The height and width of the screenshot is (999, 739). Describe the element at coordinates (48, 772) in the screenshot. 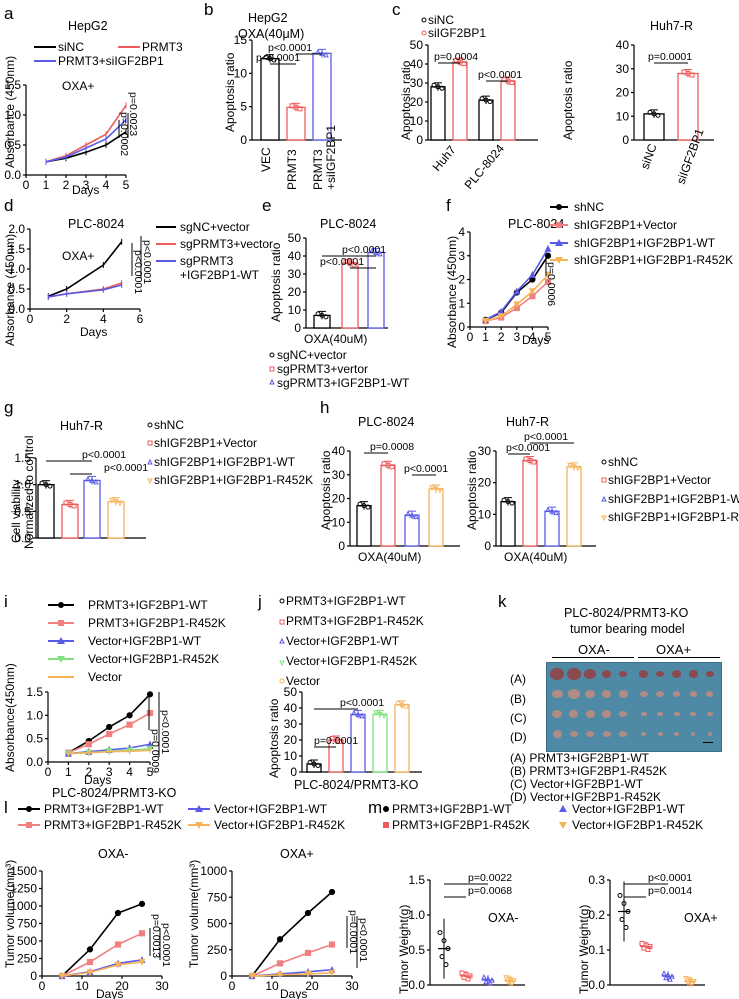

I see `x-tick-label: 0` at that location.